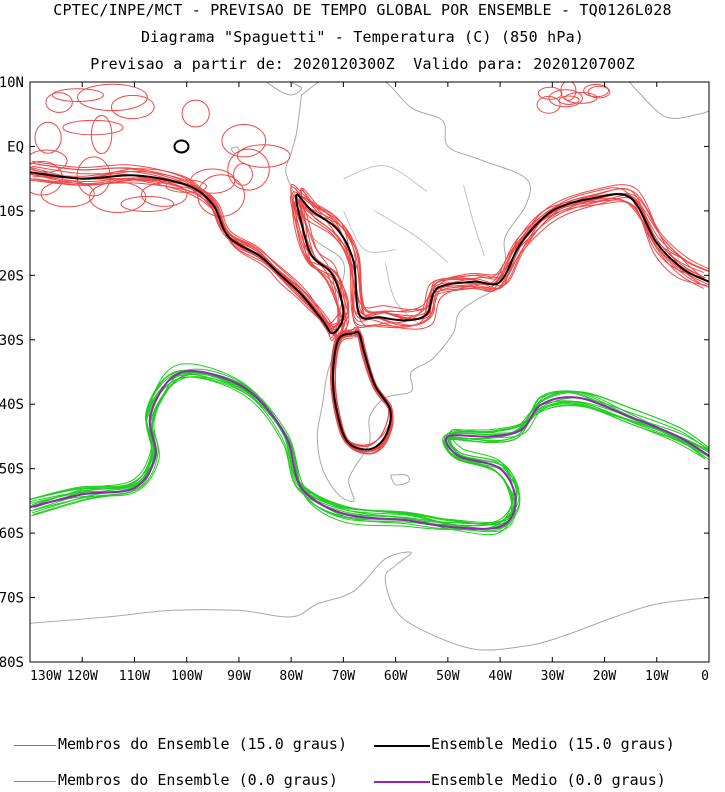 This screenshot has height=792, width=725. What do you see at coordinates (448, 676) in the screenshot?
I see `lon-tick-label: 50W` at bounding box center [448, 676].